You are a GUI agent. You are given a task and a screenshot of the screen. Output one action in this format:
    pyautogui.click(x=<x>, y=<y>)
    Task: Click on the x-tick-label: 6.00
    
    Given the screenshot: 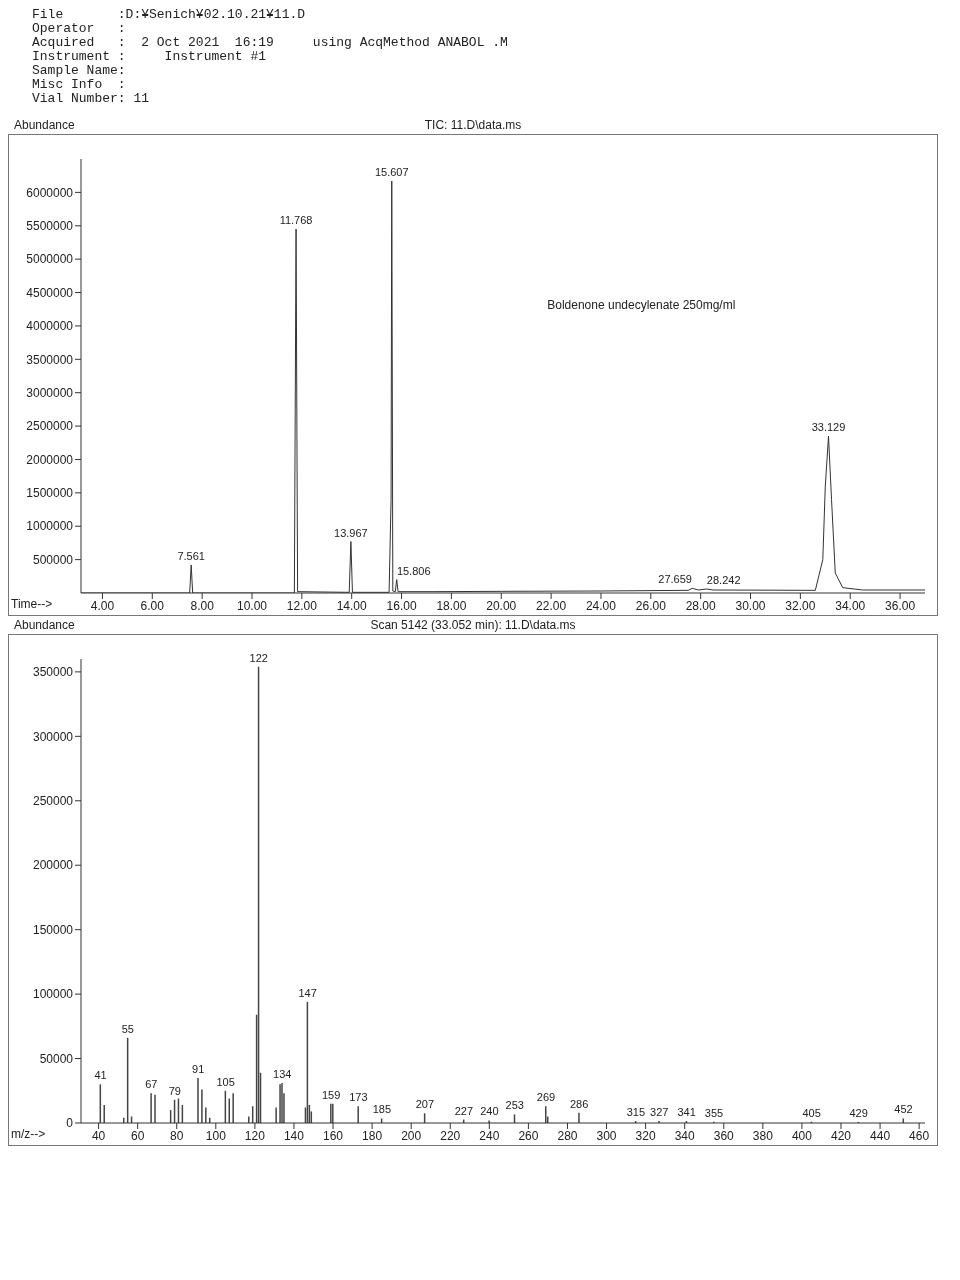 What is the action you would take?
    pyautogui.click(x=152, y=605)
    